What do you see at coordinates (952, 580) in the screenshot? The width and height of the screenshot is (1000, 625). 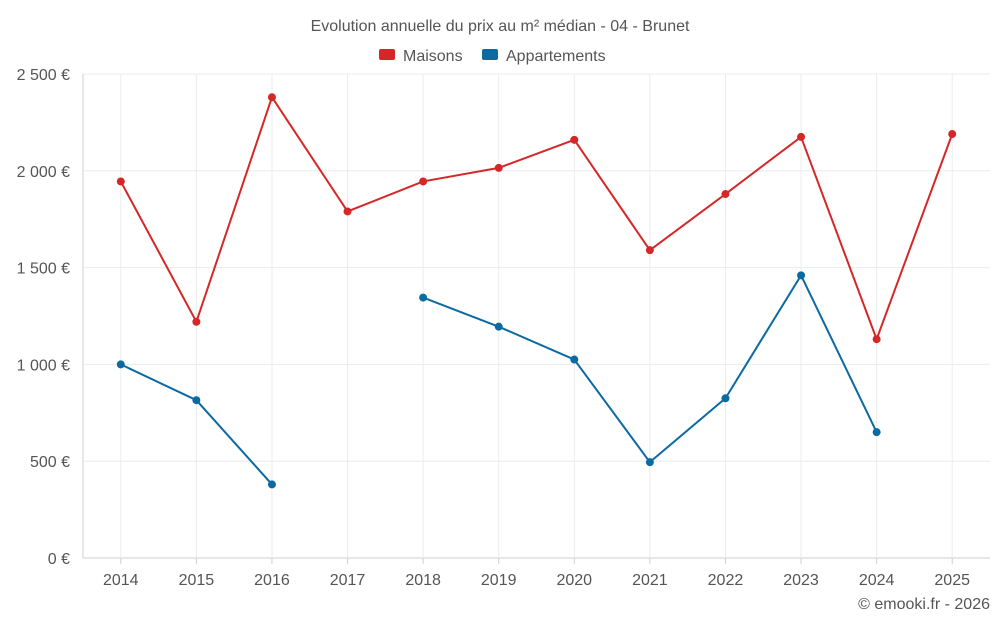 I see `x-tick-label: 2025` at bounding box center [952, 580].